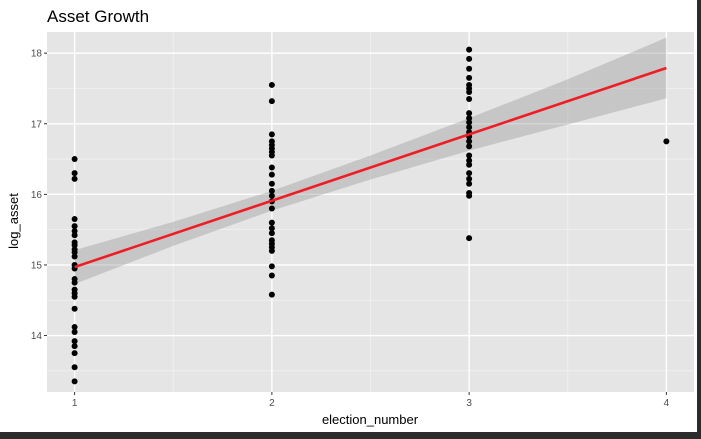 This screenshot has width=701, height=439. I want to click on y-axis-title: log_asset, so click(13, 221).